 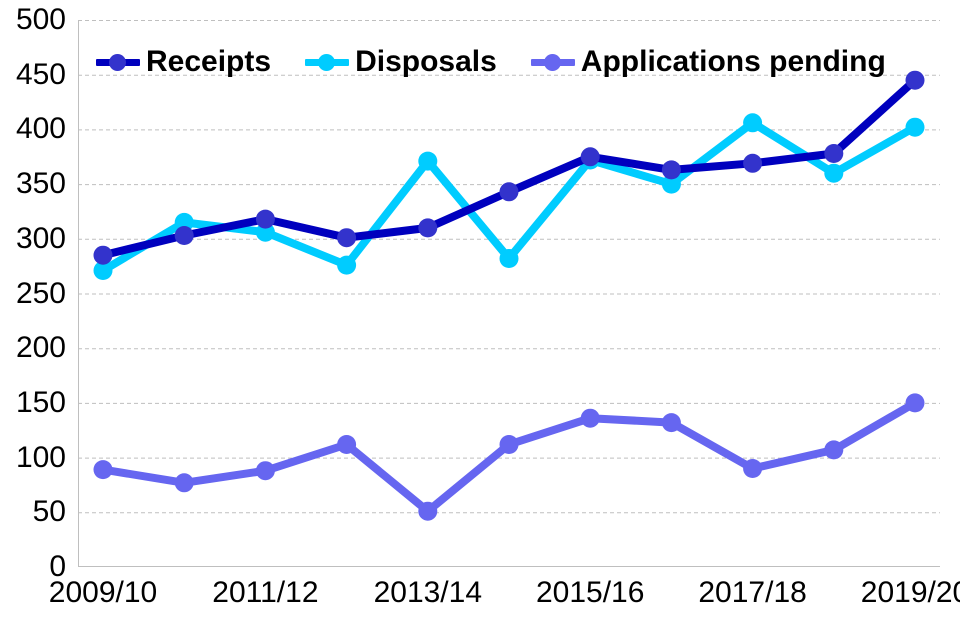 I want to click on y-axis-tick-label: 300, so click(x=40, y=238).